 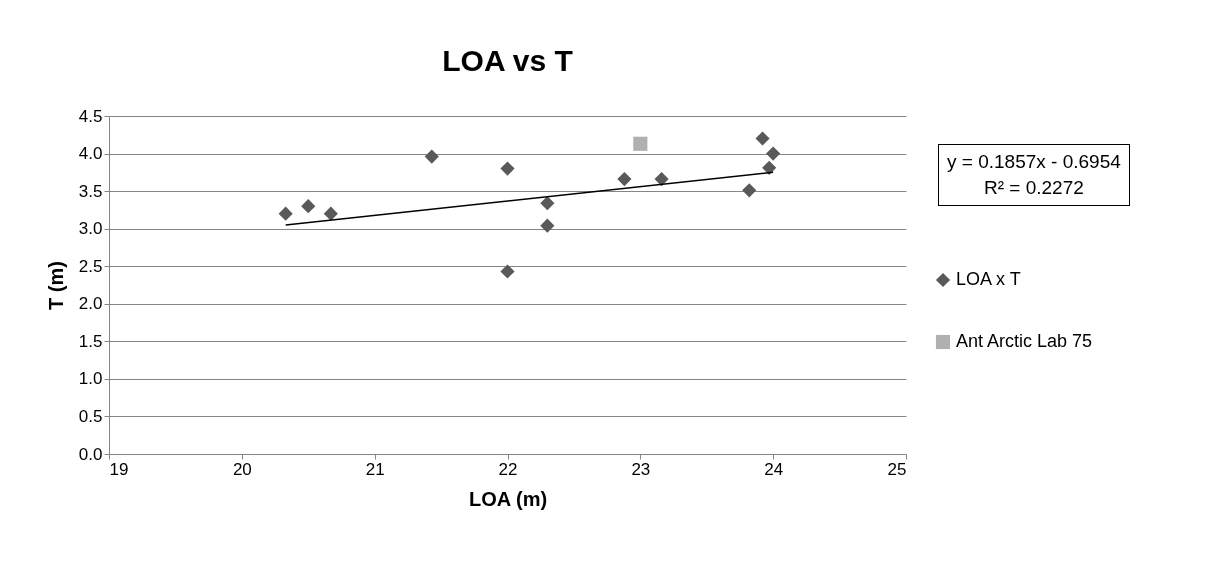 I want to click on x-tick-label: 19, so click(x=119, y=469).